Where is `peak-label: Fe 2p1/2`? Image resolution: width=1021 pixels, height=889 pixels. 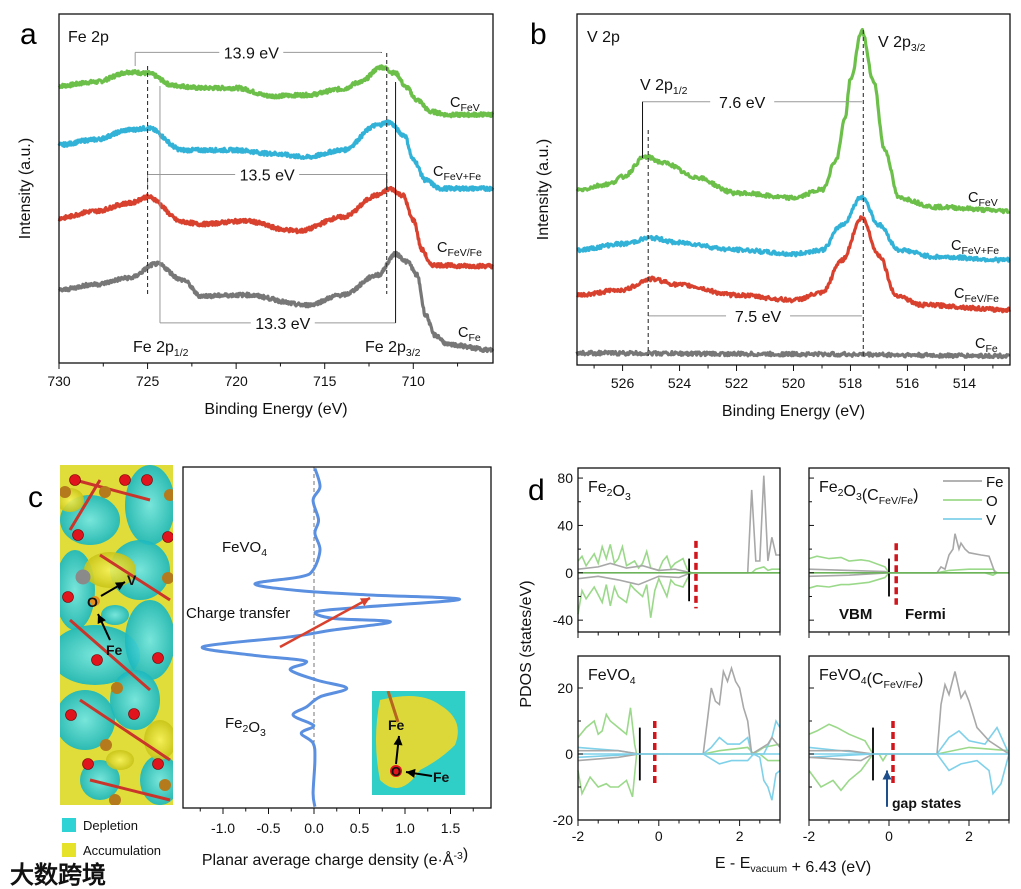
peak-label: Fe 2p1/2 is located at coordinates (161, 349).